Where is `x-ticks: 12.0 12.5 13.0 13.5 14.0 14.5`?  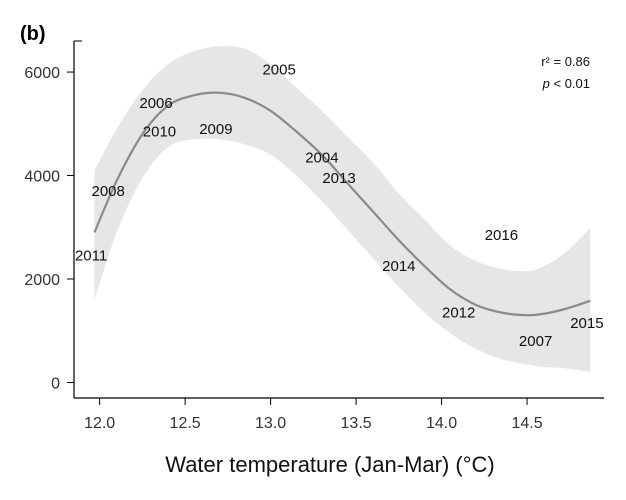 x-ticks: 12.0 12.5 13.0 13.5 14.0 14.5 is located at coordinates (313, 415).